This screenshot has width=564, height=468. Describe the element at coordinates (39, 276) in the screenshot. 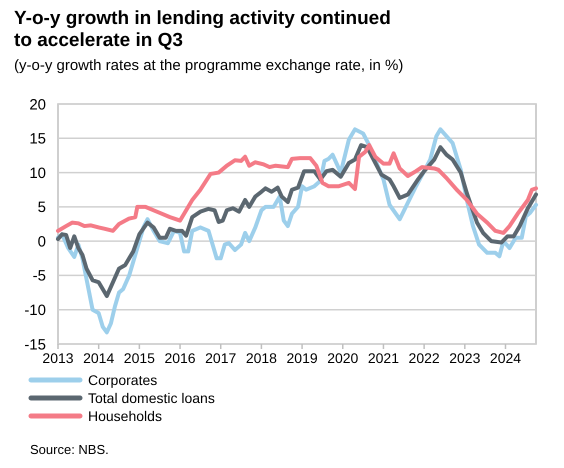

I see `y-tick-label: -5` at that location.